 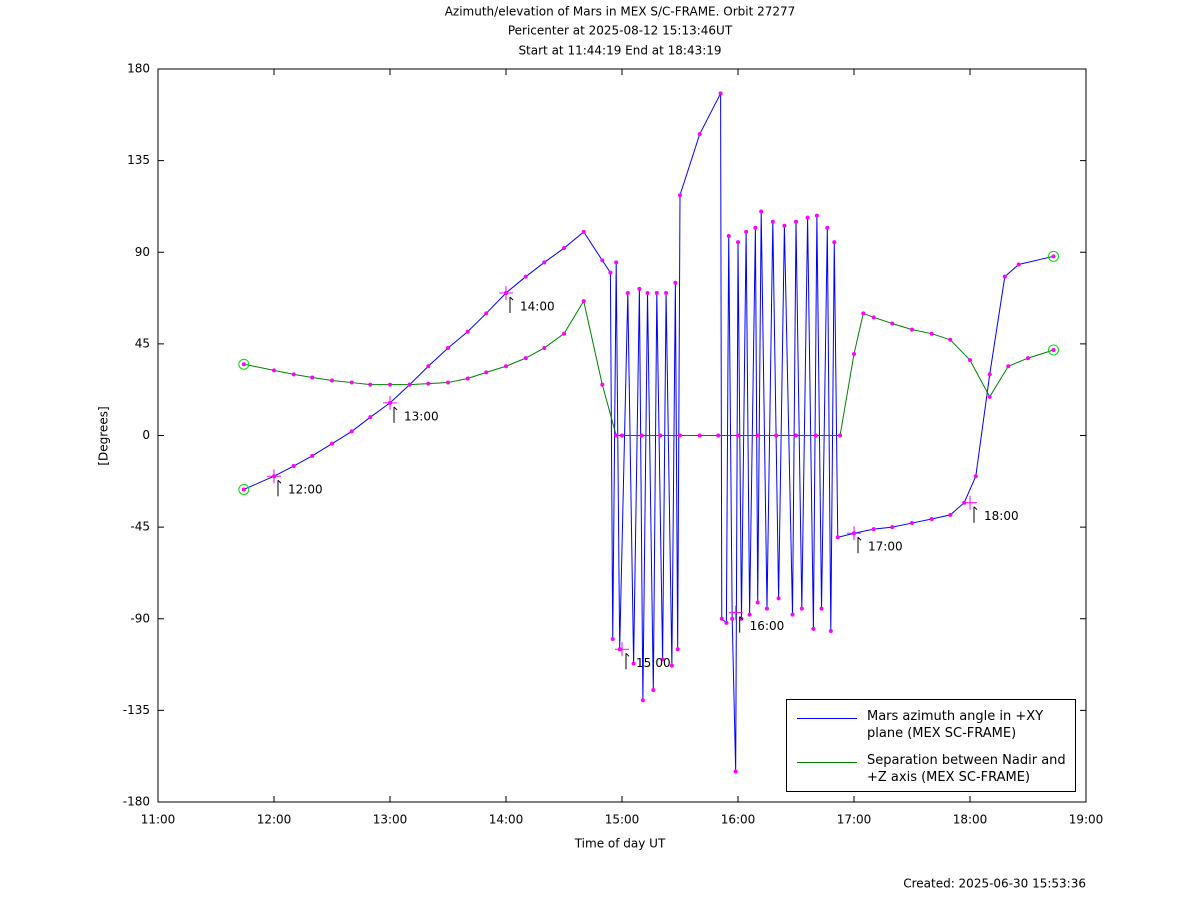 I want to click on annotation-label: 15:00, so click(x=653, y=663).